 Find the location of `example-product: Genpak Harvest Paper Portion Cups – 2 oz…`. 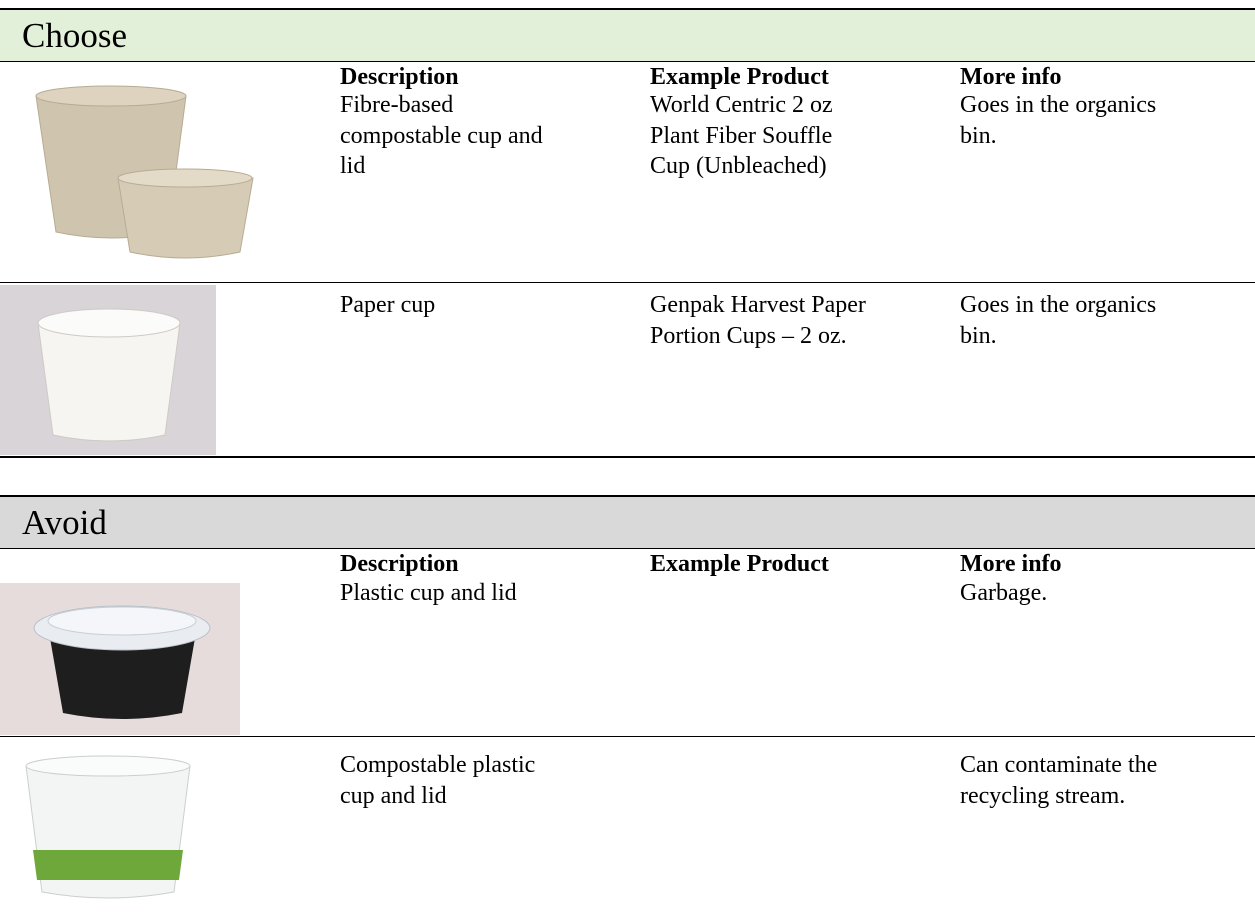

example-product: Genpak Harvest Paper Portion Cups – 2 oz… is located at coordinates (758, 320).